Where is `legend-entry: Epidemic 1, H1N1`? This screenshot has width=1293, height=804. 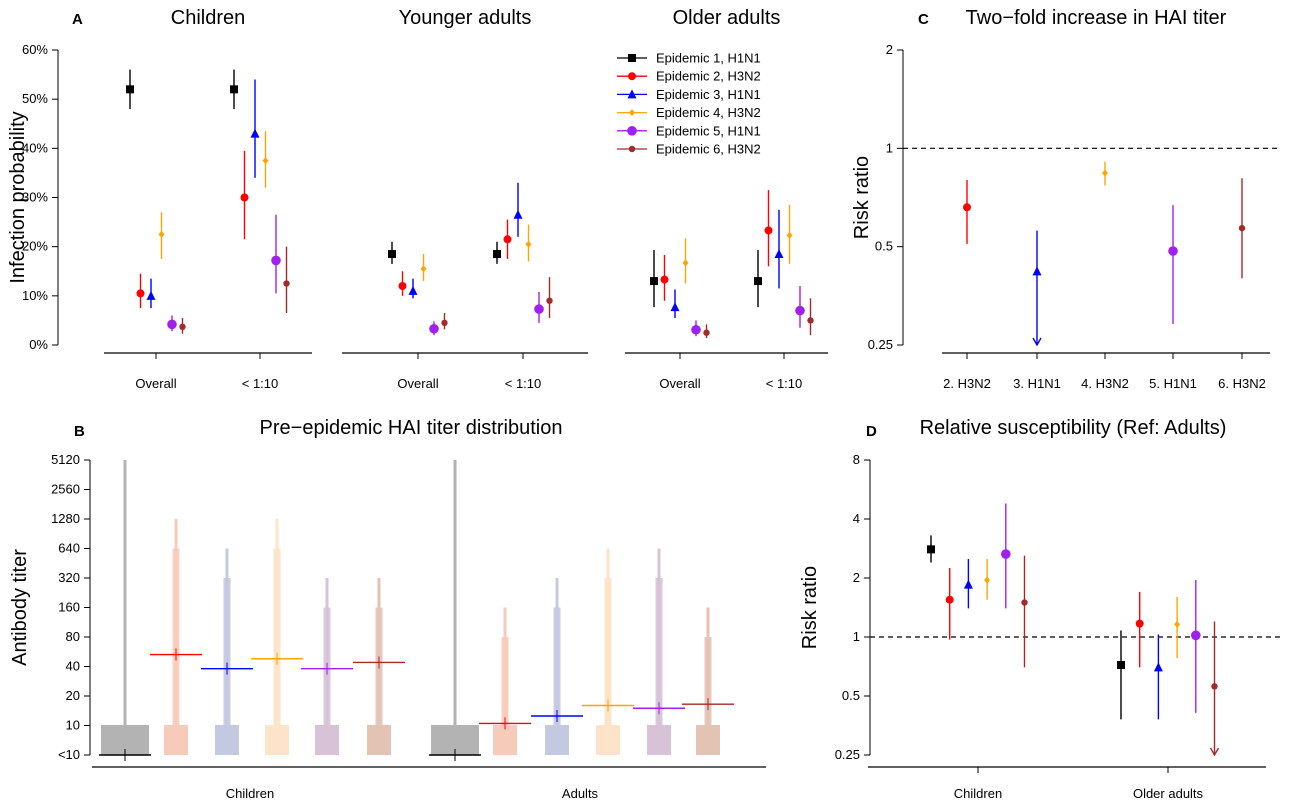
legend-entry: Epidemic 1, H1N1 is located at coordinates (708, 58).